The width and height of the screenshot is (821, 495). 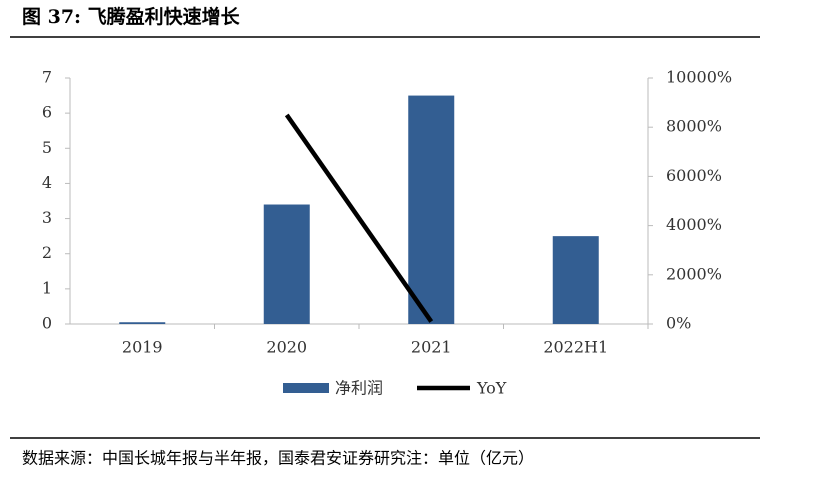 What do you see at coordinates (694, 175) in the screenshot?
I see `y2-tick-label: 6000%` at bounding box center [694, 175].